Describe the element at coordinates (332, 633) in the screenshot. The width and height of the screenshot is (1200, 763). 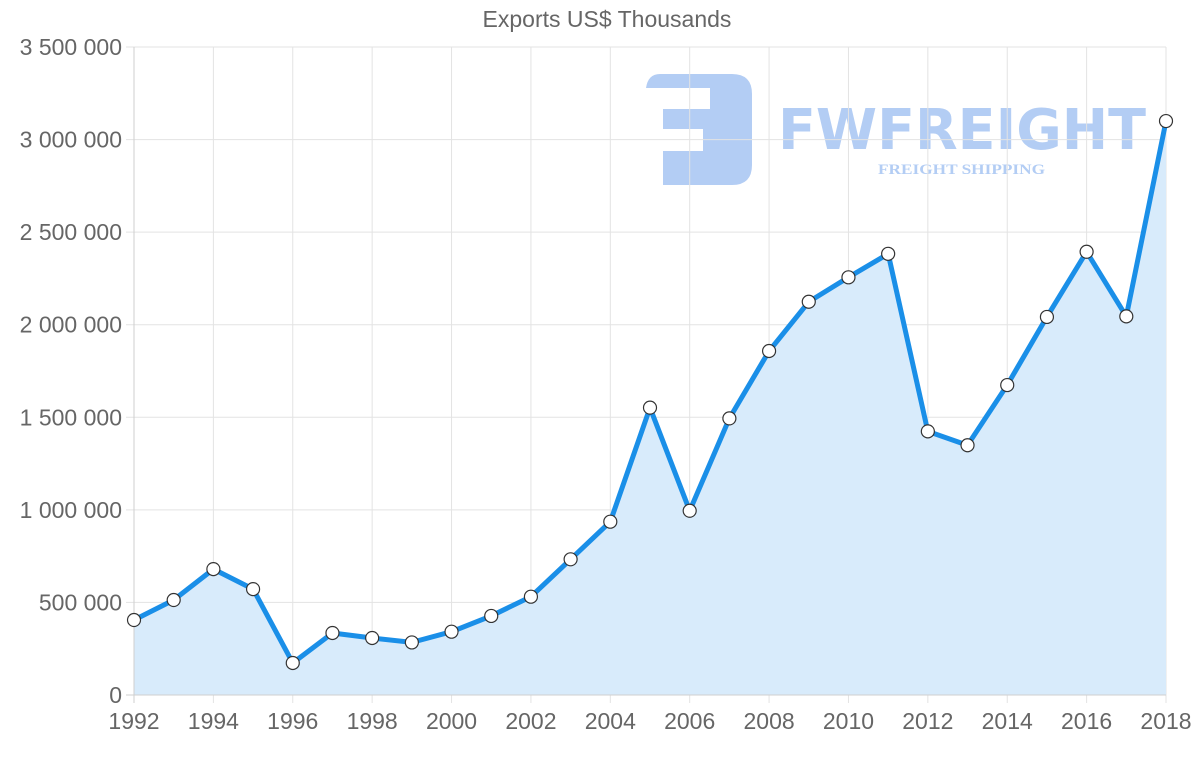
I see `data-point: 1997: 335000` at that location.